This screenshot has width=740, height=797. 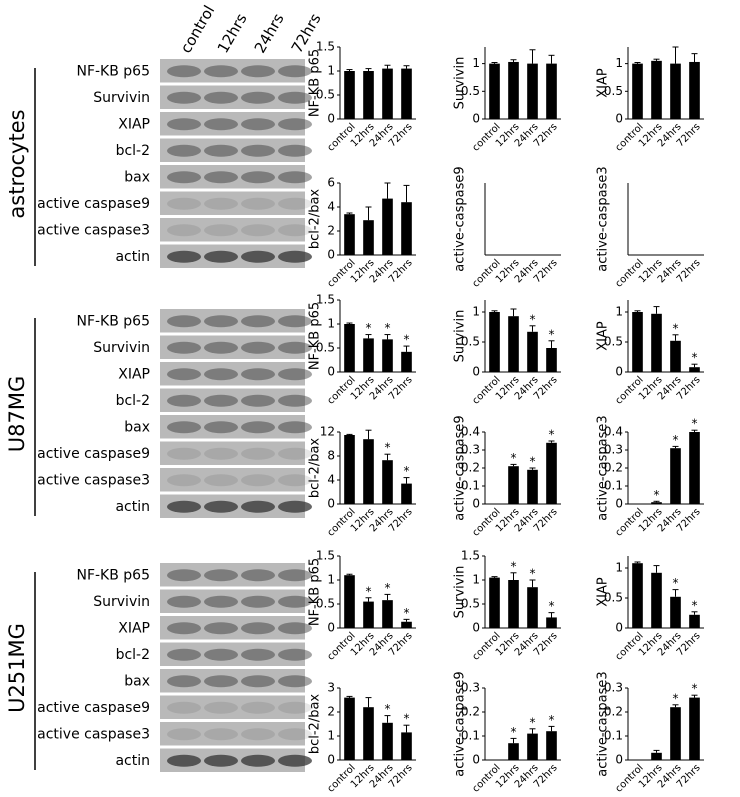 I want to click on lane-label: 12hrs, so click(x=232, y=33).